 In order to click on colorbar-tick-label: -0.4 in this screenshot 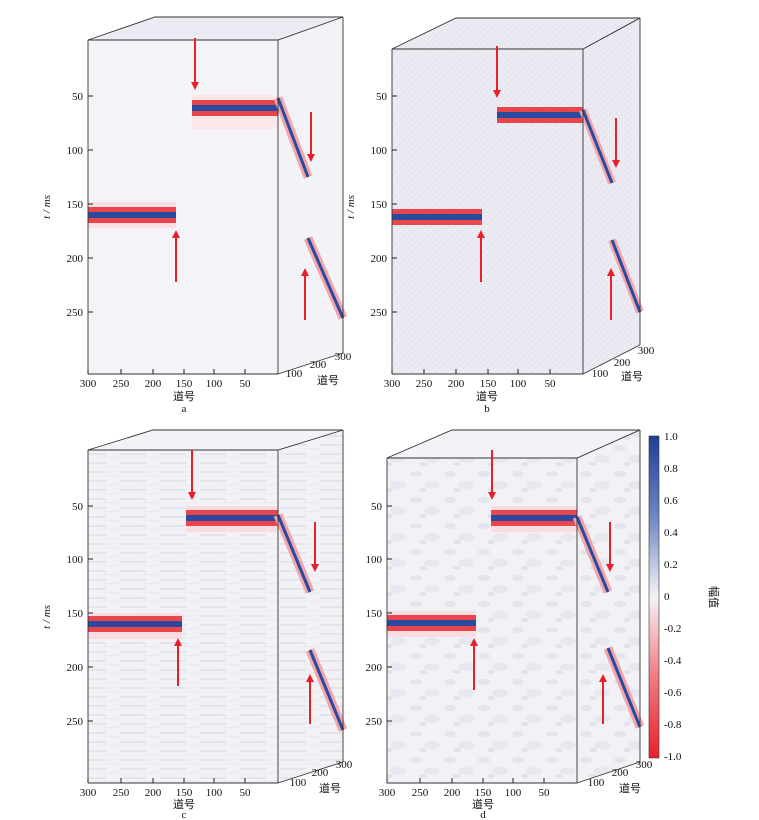, I will do `click(673, 661)`.